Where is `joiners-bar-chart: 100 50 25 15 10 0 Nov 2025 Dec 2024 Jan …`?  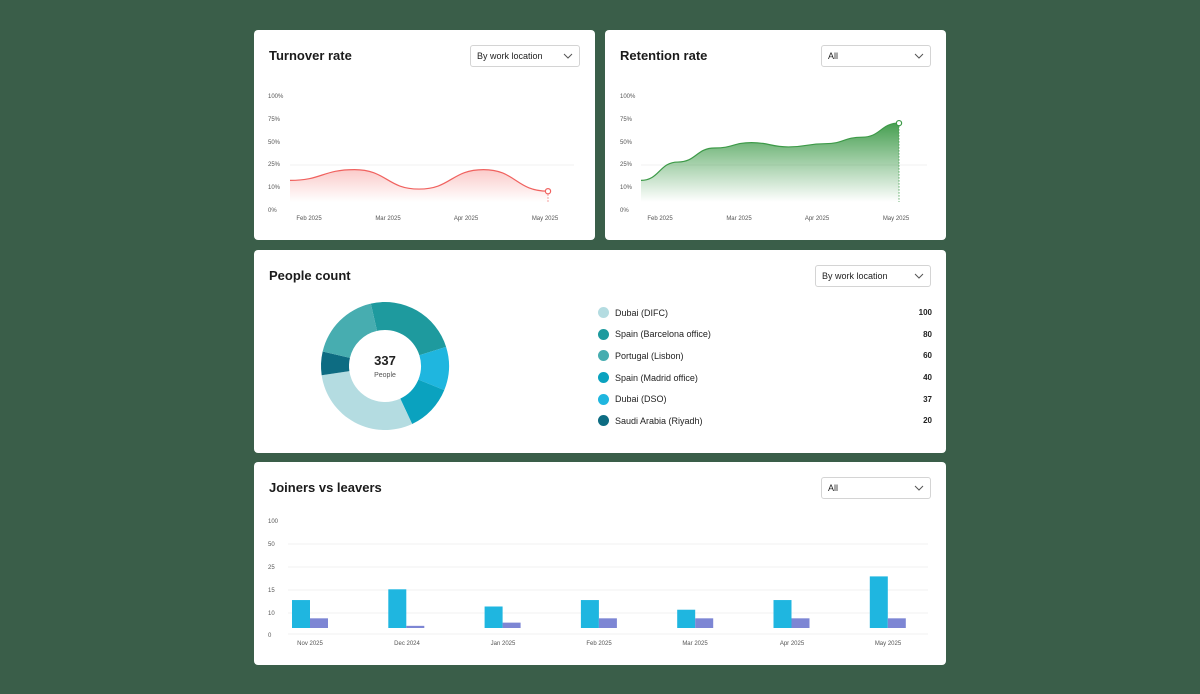 joiners-bar-chart: 100 50 25 15 10 0 Nov 2025 Dec 2024 Jan … is located at coordinates (598, 583).